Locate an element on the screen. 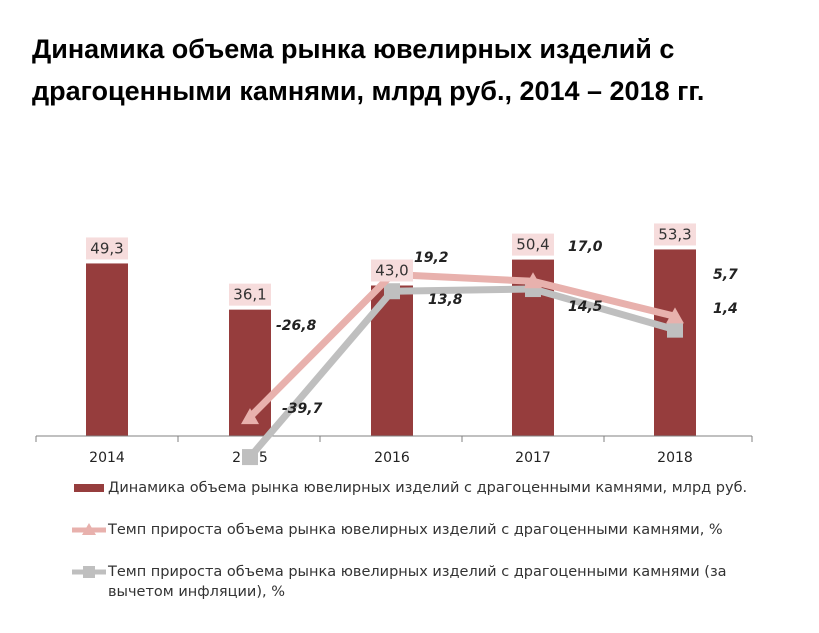 This screenshot has height=633, width=819. growth-value-label: 19,2 is located at coordinates (431, 258).